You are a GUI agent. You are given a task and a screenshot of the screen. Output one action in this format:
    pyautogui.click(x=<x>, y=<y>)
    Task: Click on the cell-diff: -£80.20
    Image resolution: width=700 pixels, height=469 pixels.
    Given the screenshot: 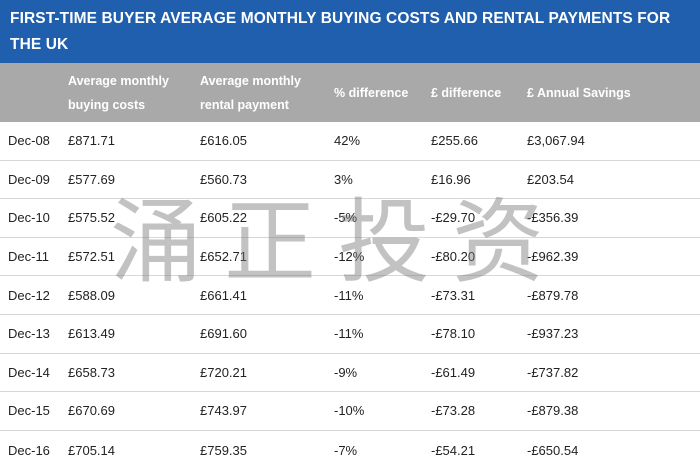 What is the action you would take?
    pyautogui.click(x=453, y=257)
    